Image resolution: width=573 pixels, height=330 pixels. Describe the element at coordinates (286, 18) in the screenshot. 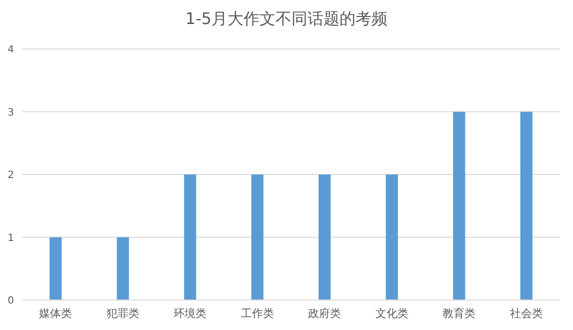

I see `chart-title: 1-5月大作文不同话题的考频` at that location.